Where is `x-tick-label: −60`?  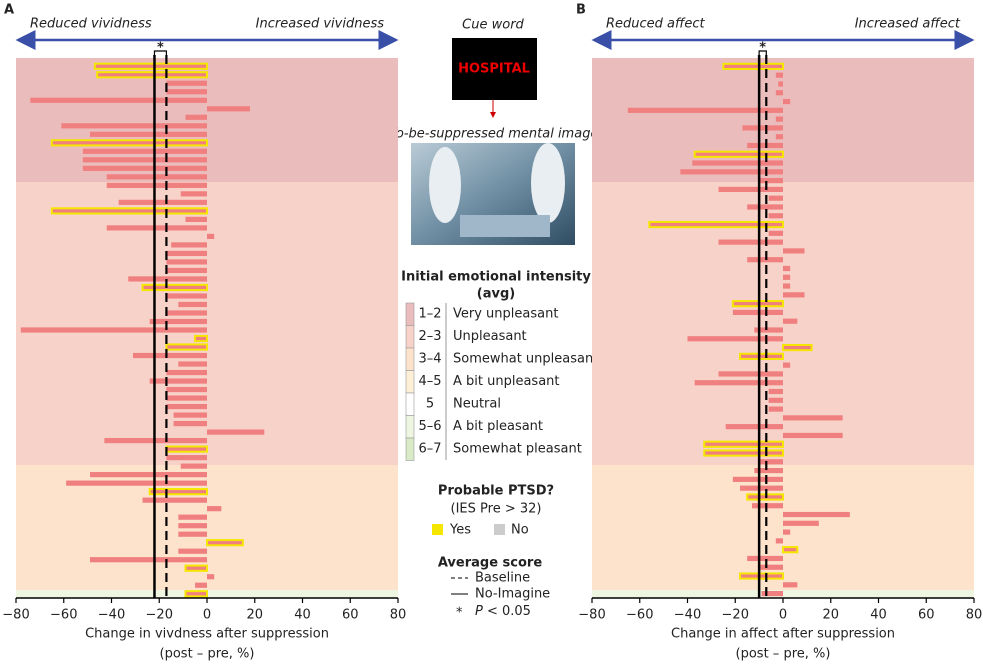 x-tick-label: −60 is located at coordinates (639, 615).